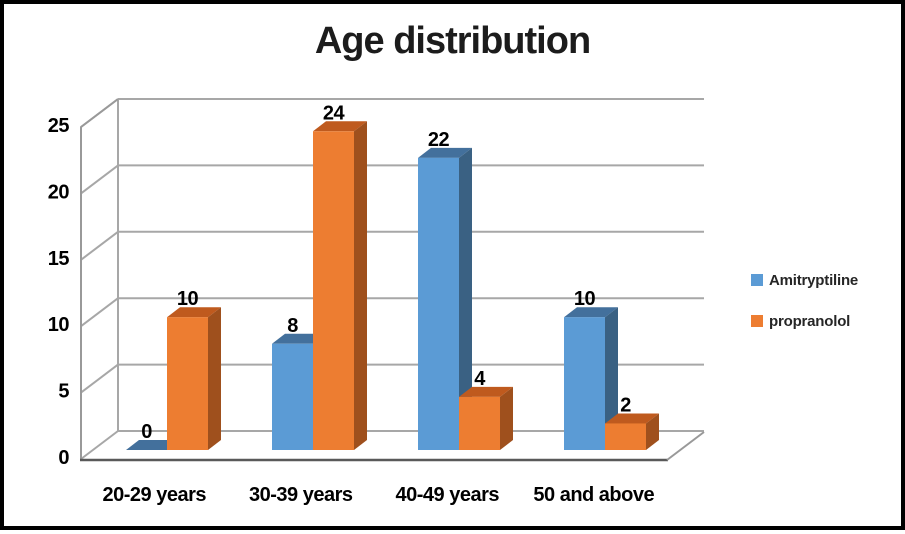 The image size is (905, 534). Describe the element at coordinates (334, 113) in the screenshot. I see `data-label-propranolol-1: 24` at that location.